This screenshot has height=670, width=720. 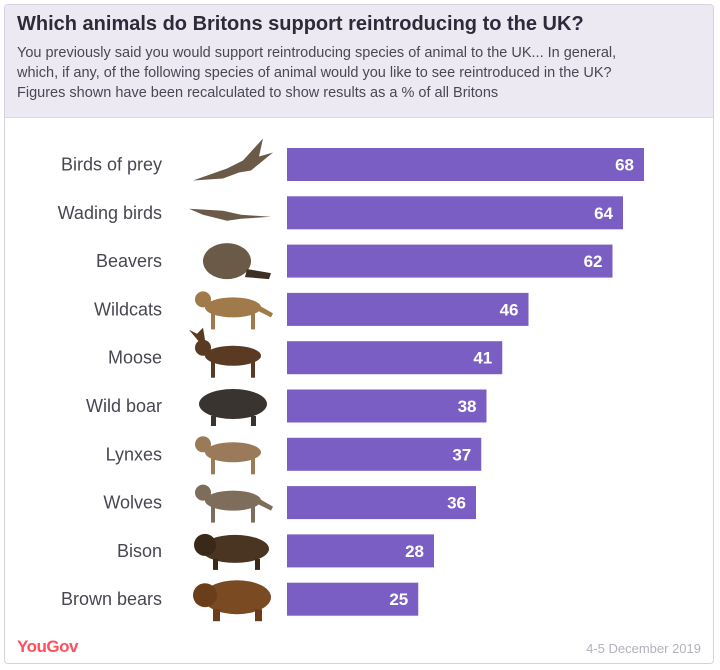 What do you see at coordinates (129, 261) in the screenshot?
I see `category-label: Beavers` at bounding box center [129, 261].